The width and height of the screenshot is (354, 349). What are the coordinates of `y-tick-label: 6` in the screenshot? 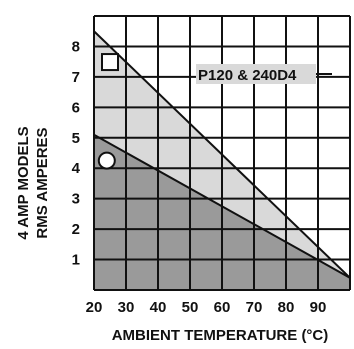 It's located at (76, 107).